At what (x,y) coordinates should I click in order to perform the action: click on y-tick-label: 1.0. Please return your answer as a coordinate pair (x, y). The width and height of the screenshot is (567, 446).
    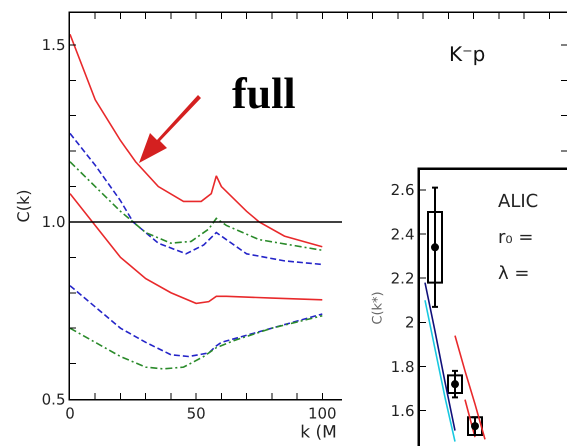
    Looking at the image, I should click on (54, 222).